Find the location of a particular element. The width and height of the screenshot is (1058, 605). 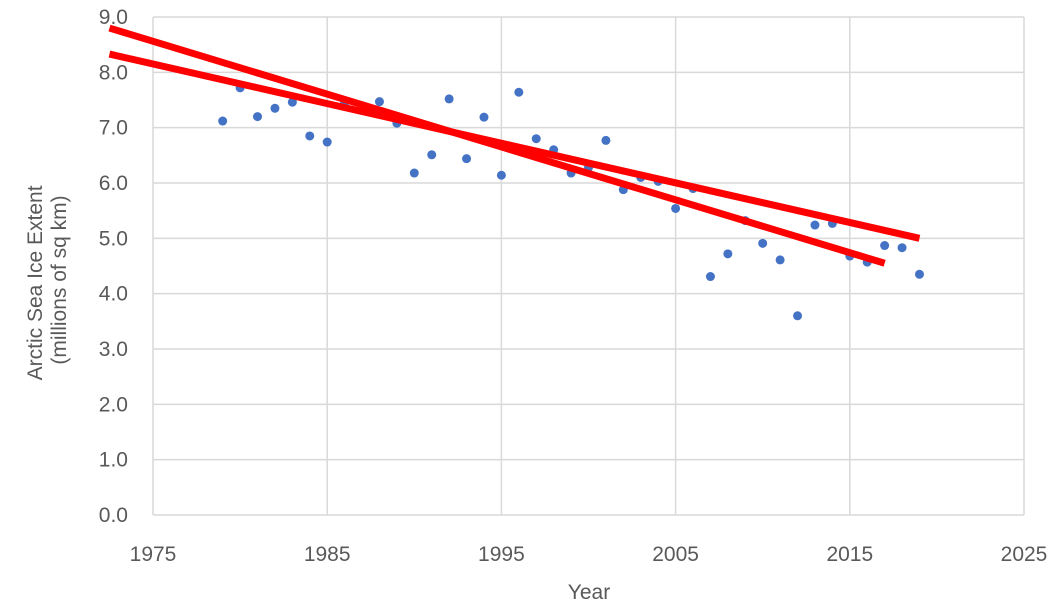

x-axis-title: Year is located at coordinates (589, 592).